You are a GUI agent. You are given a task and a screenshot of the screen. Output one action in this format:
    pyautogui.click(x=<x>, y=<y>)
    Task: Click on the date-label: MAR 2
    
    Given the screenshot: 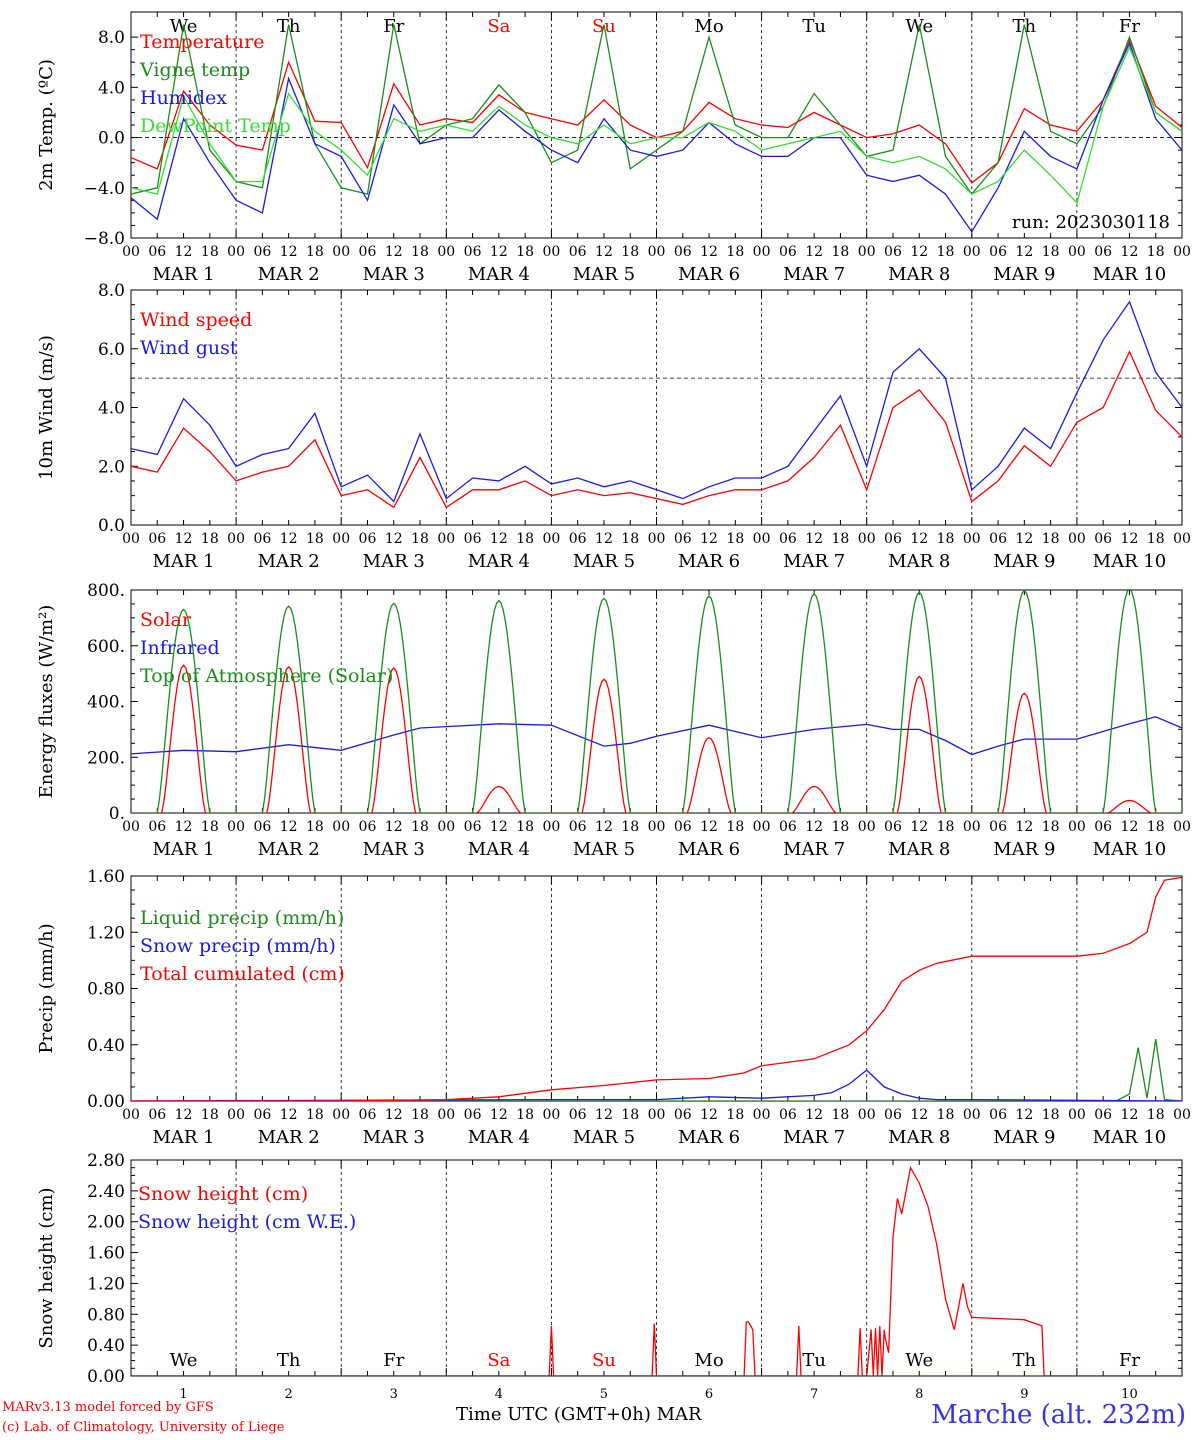 What is the action you would take?
    pyautogui.click(x=289, y=274)
    